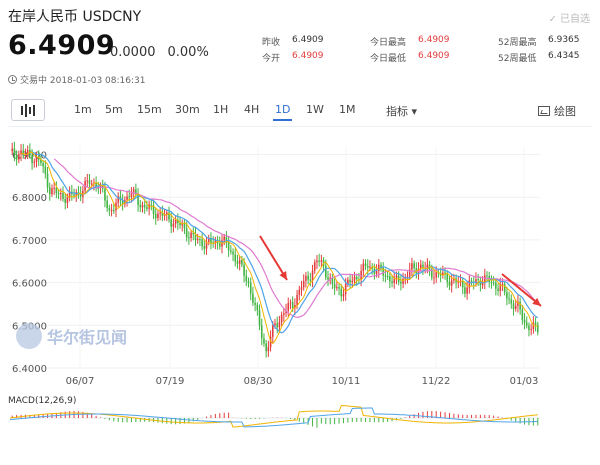 Image resolution: width=600 pixels, height=465 pixels. I want to click on macd-dea-line, so click(273, 417).